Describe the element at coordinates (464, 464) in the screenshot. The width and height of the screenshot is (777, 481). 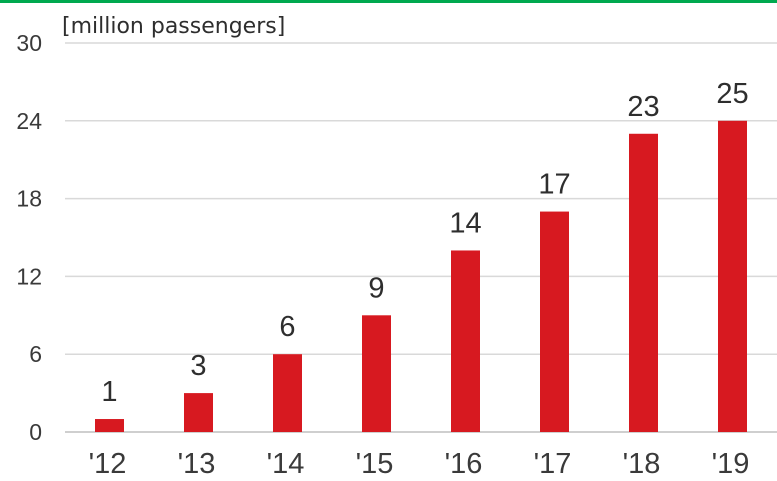
I see `x-tick-label: '16` at that location.